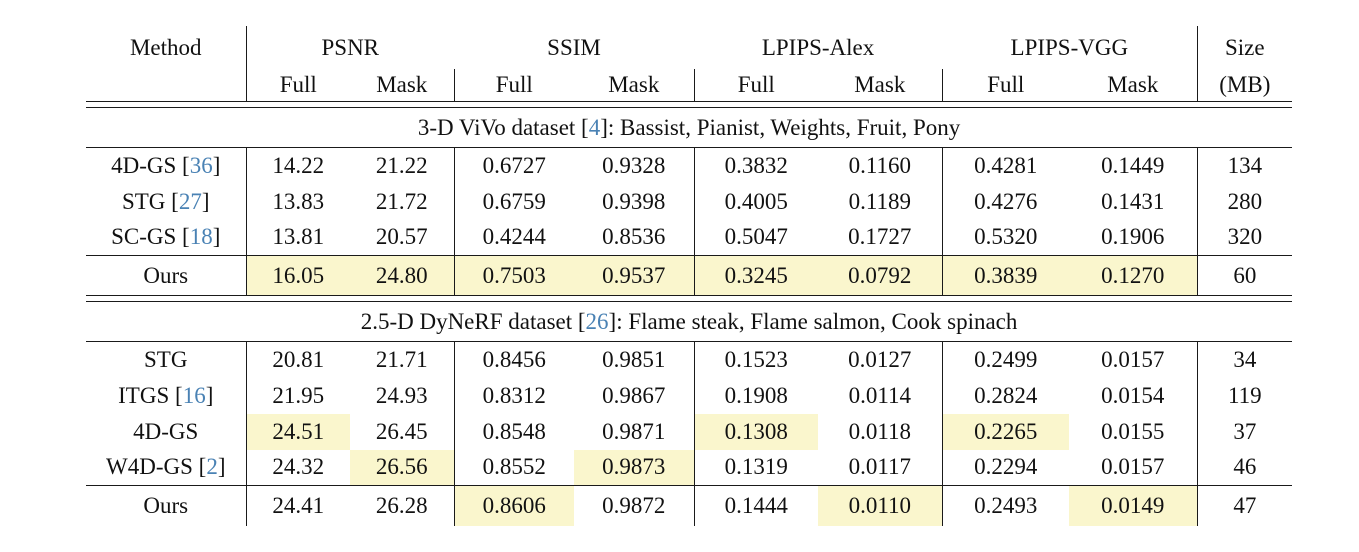 This screenshot has width=1359, height=552. What do you see at coordinates (634, 431) in the screenshot?
I see `cell-ssim-mask: 0.9871` at bounding box center [634, 431].